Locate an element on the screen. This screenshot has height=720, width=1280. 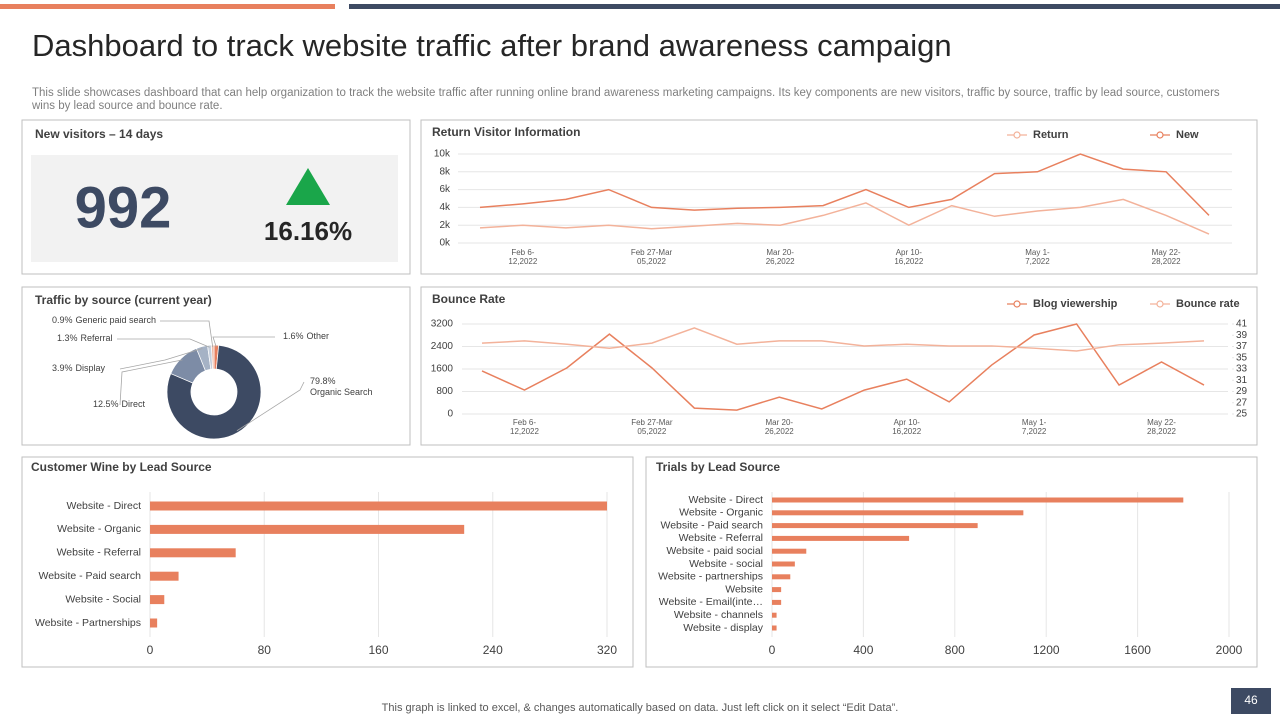
pie-label: 3.9% Display is located at coordinates (79, 368).